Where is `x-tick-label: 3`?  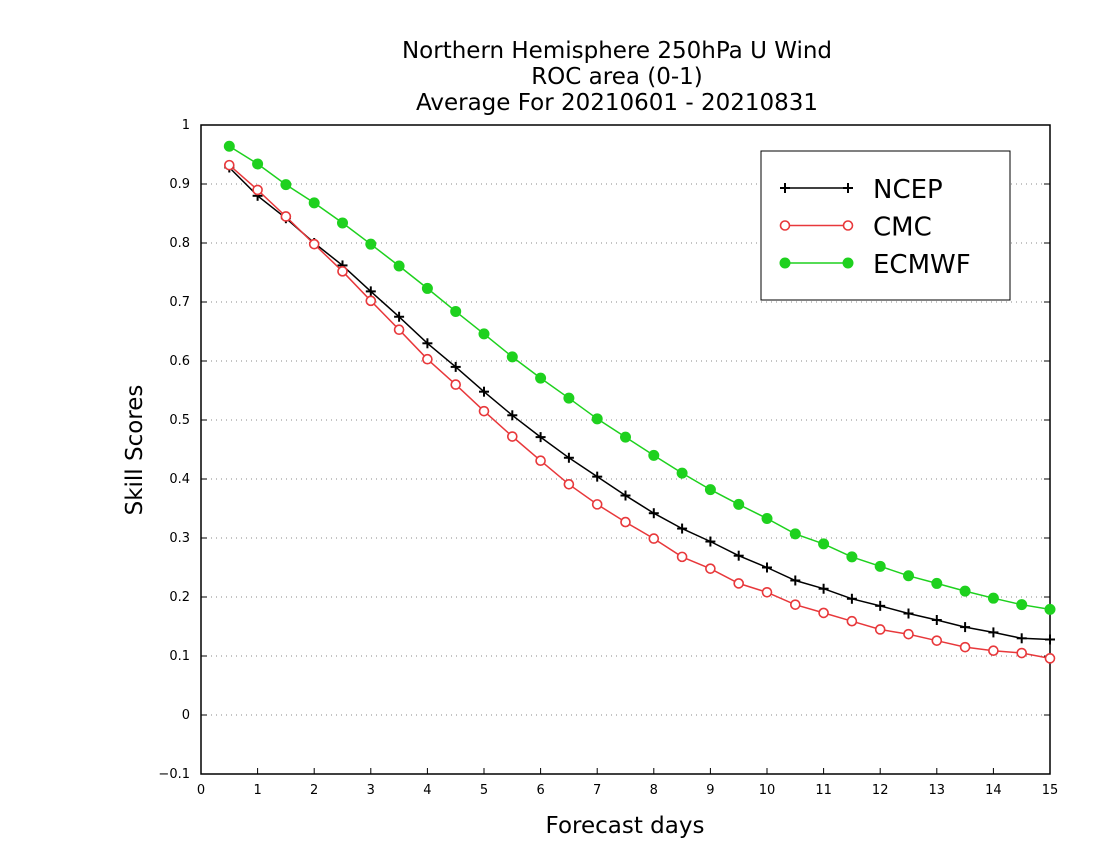
x-tick-label: 3 is located at coordinates (371, 790).